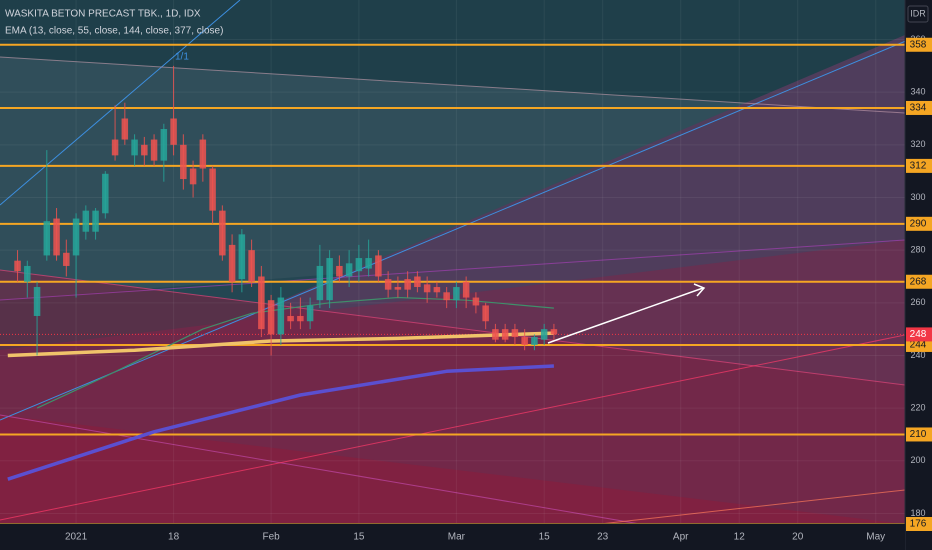 This screenshot has width=932, height=550. What do you see at coordinates (875, 537) in the screenshot?
I see `x-tick-label: May` at bounding box center [875, 537].